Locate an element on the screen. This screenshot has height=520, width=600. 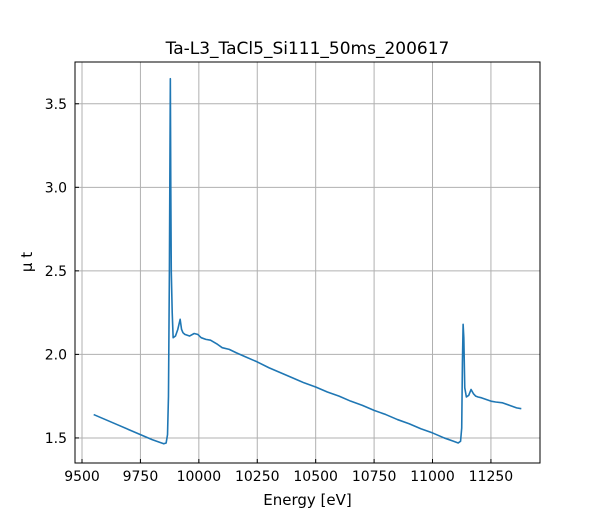
y-tick-label: 3.0 is located at coordinates (56, 188).